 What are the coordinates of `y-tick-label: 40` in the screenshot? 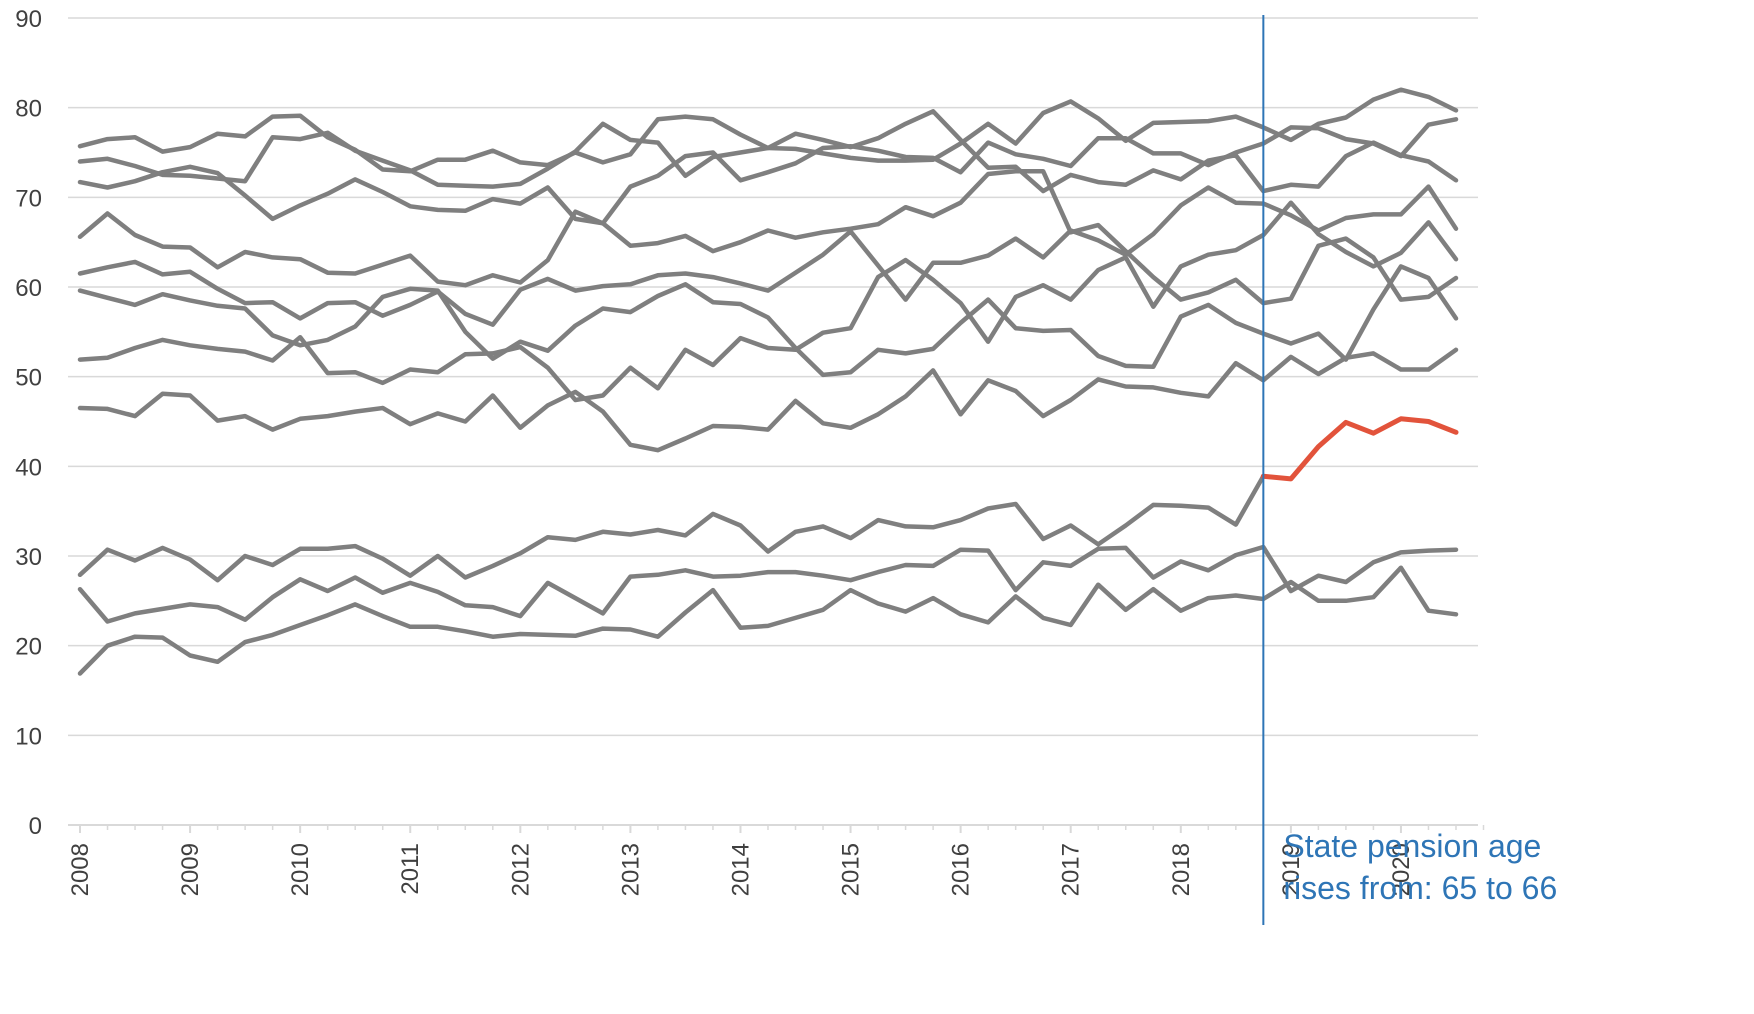 It's located at (28, 467).